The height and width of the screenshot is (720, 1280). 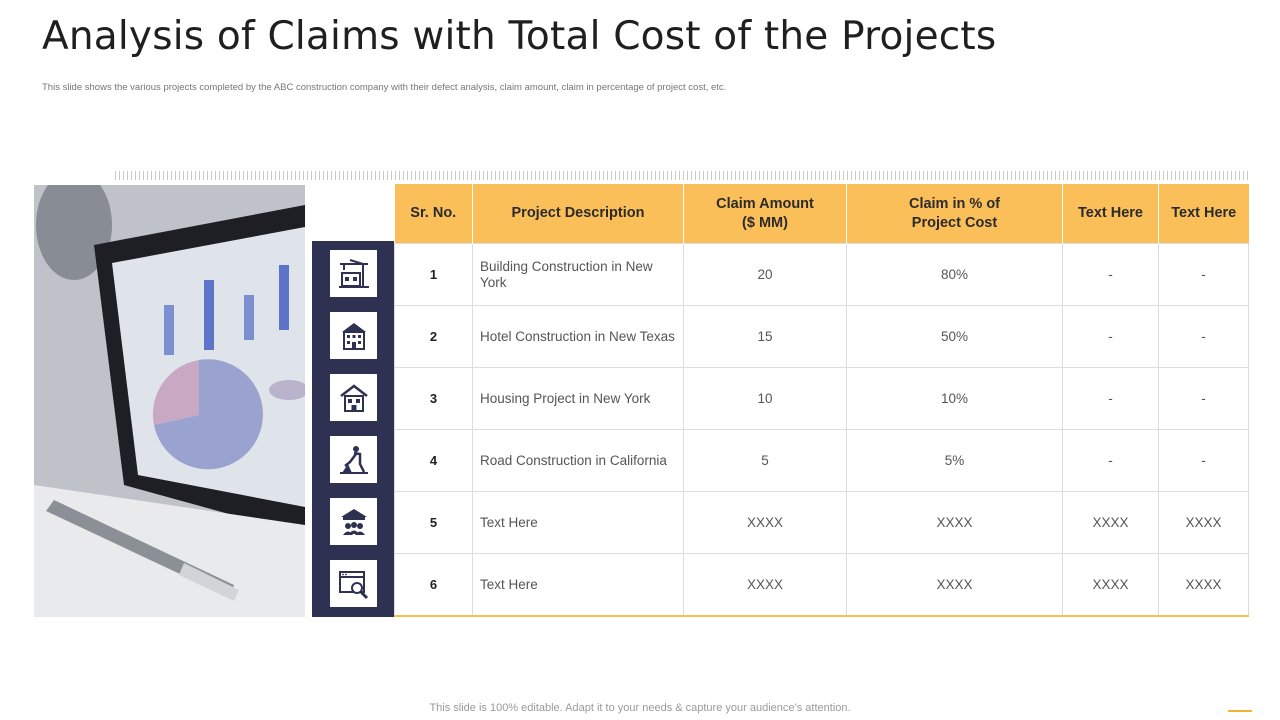 What do you see at coordinates (681, 175) in the screenshot?
I see `tick-ruler-divider` at bounding box center [681, 175].